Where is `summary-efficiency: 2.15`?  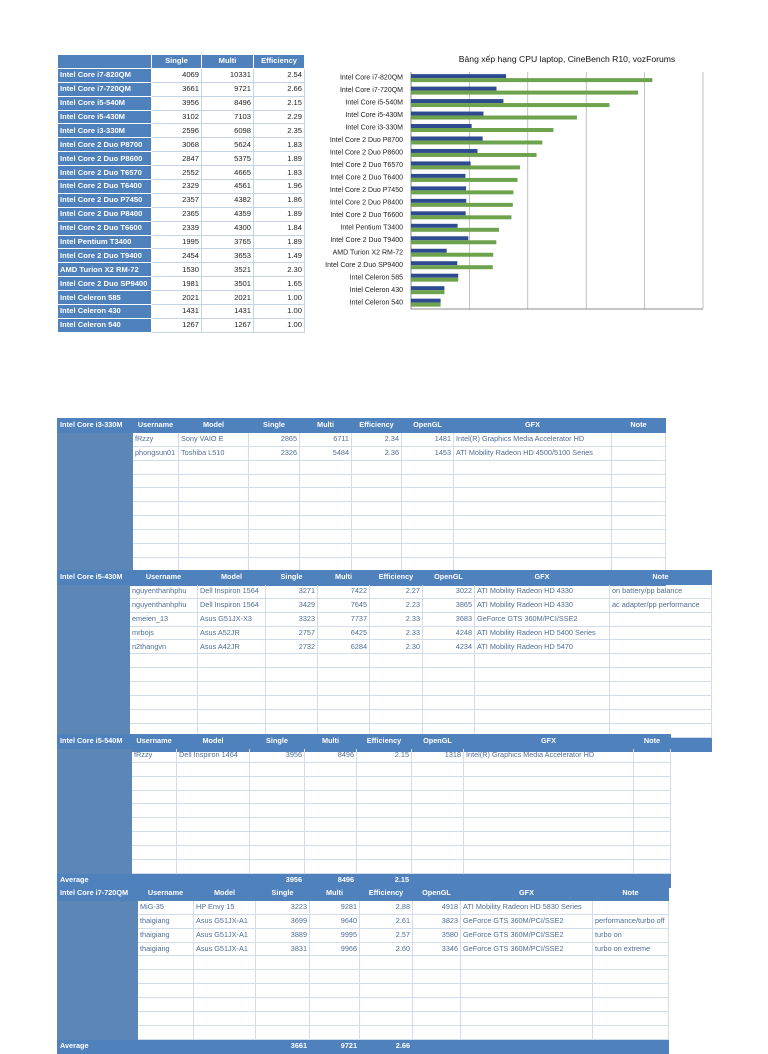
summary-efficiency: 2.15 is located at coordinates (279, 103).